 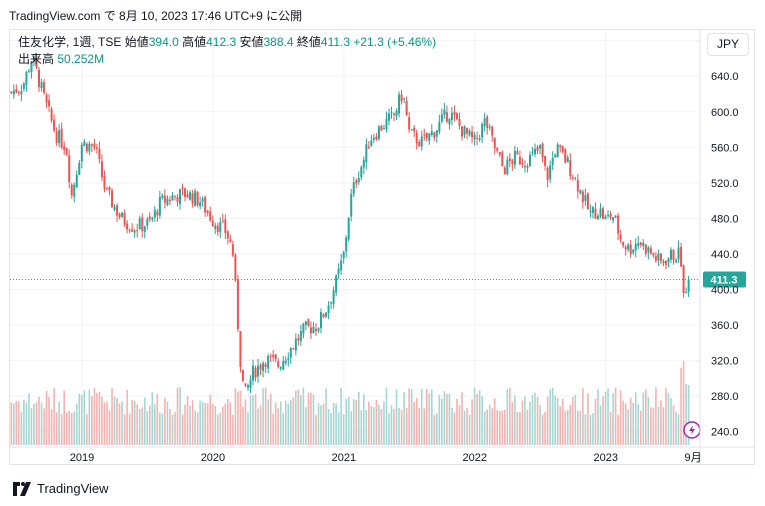 I want to click on y-tick-label: 640.0, so click(x=725, y=77).